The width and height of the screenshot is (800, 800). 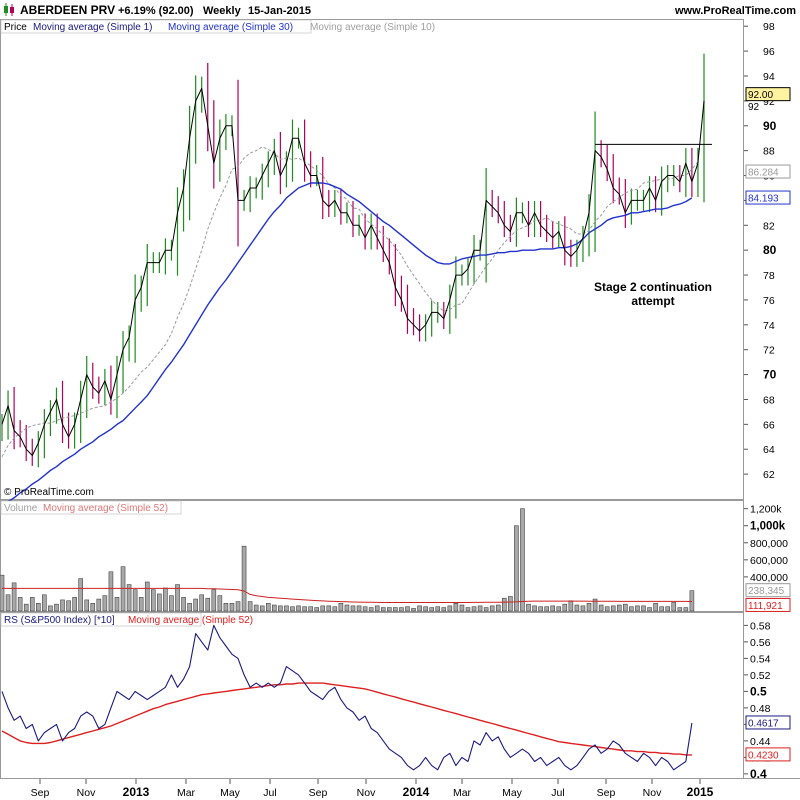 I want to click on volume-tick-label: 400,000, so click(x=769, y=578).